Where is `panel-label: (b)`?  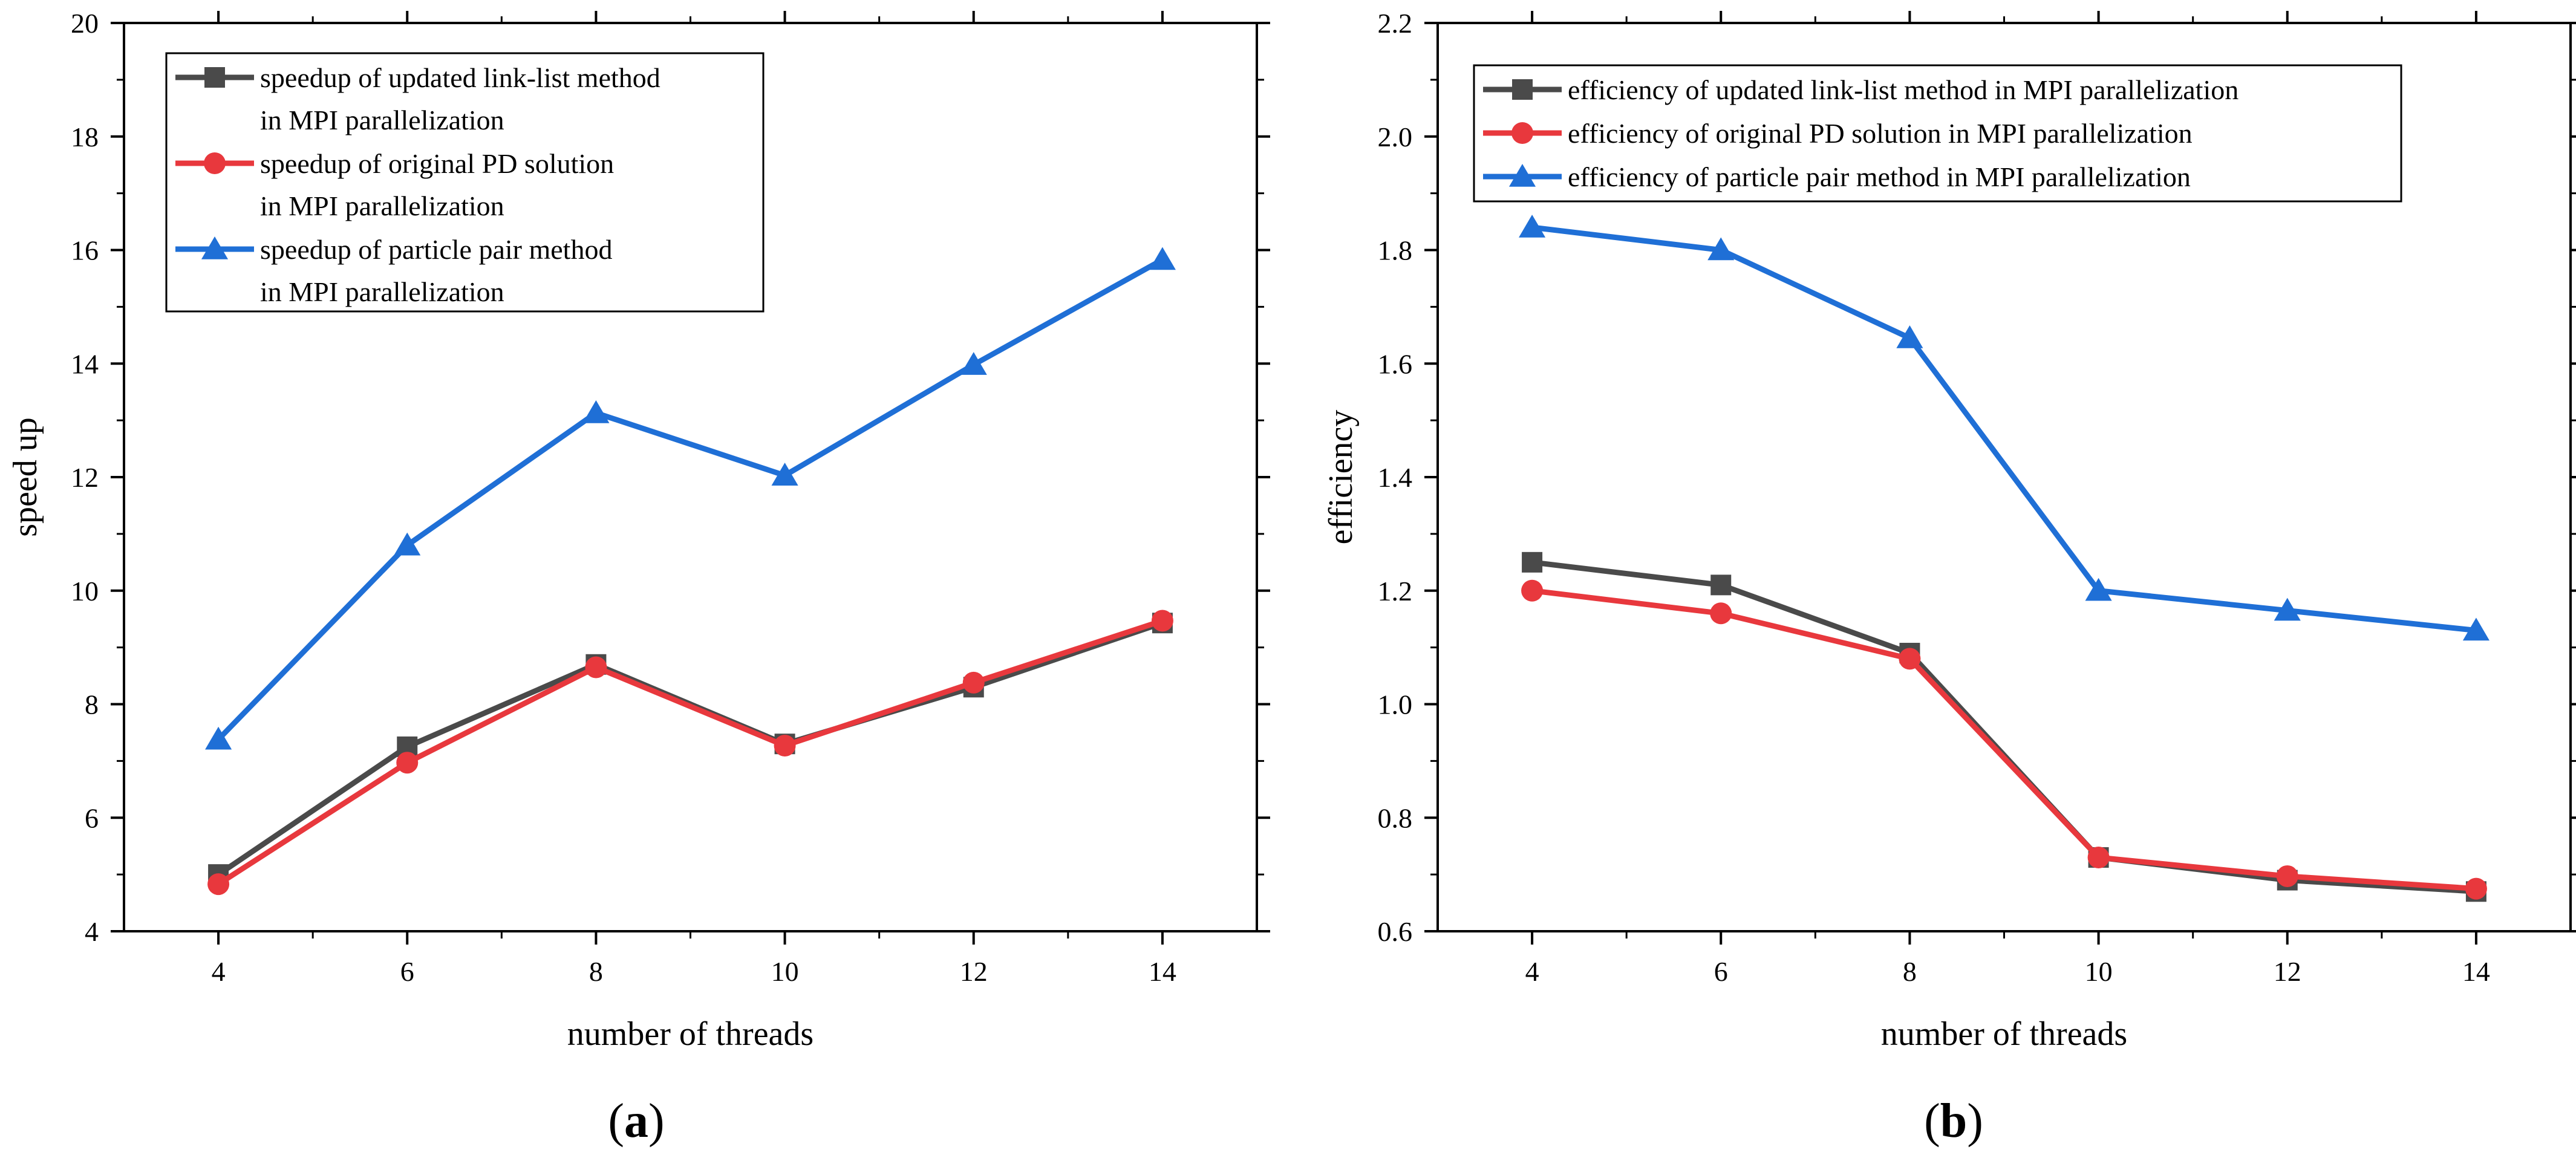
panel-label: (b) is located at coordinates (1953, 1121).